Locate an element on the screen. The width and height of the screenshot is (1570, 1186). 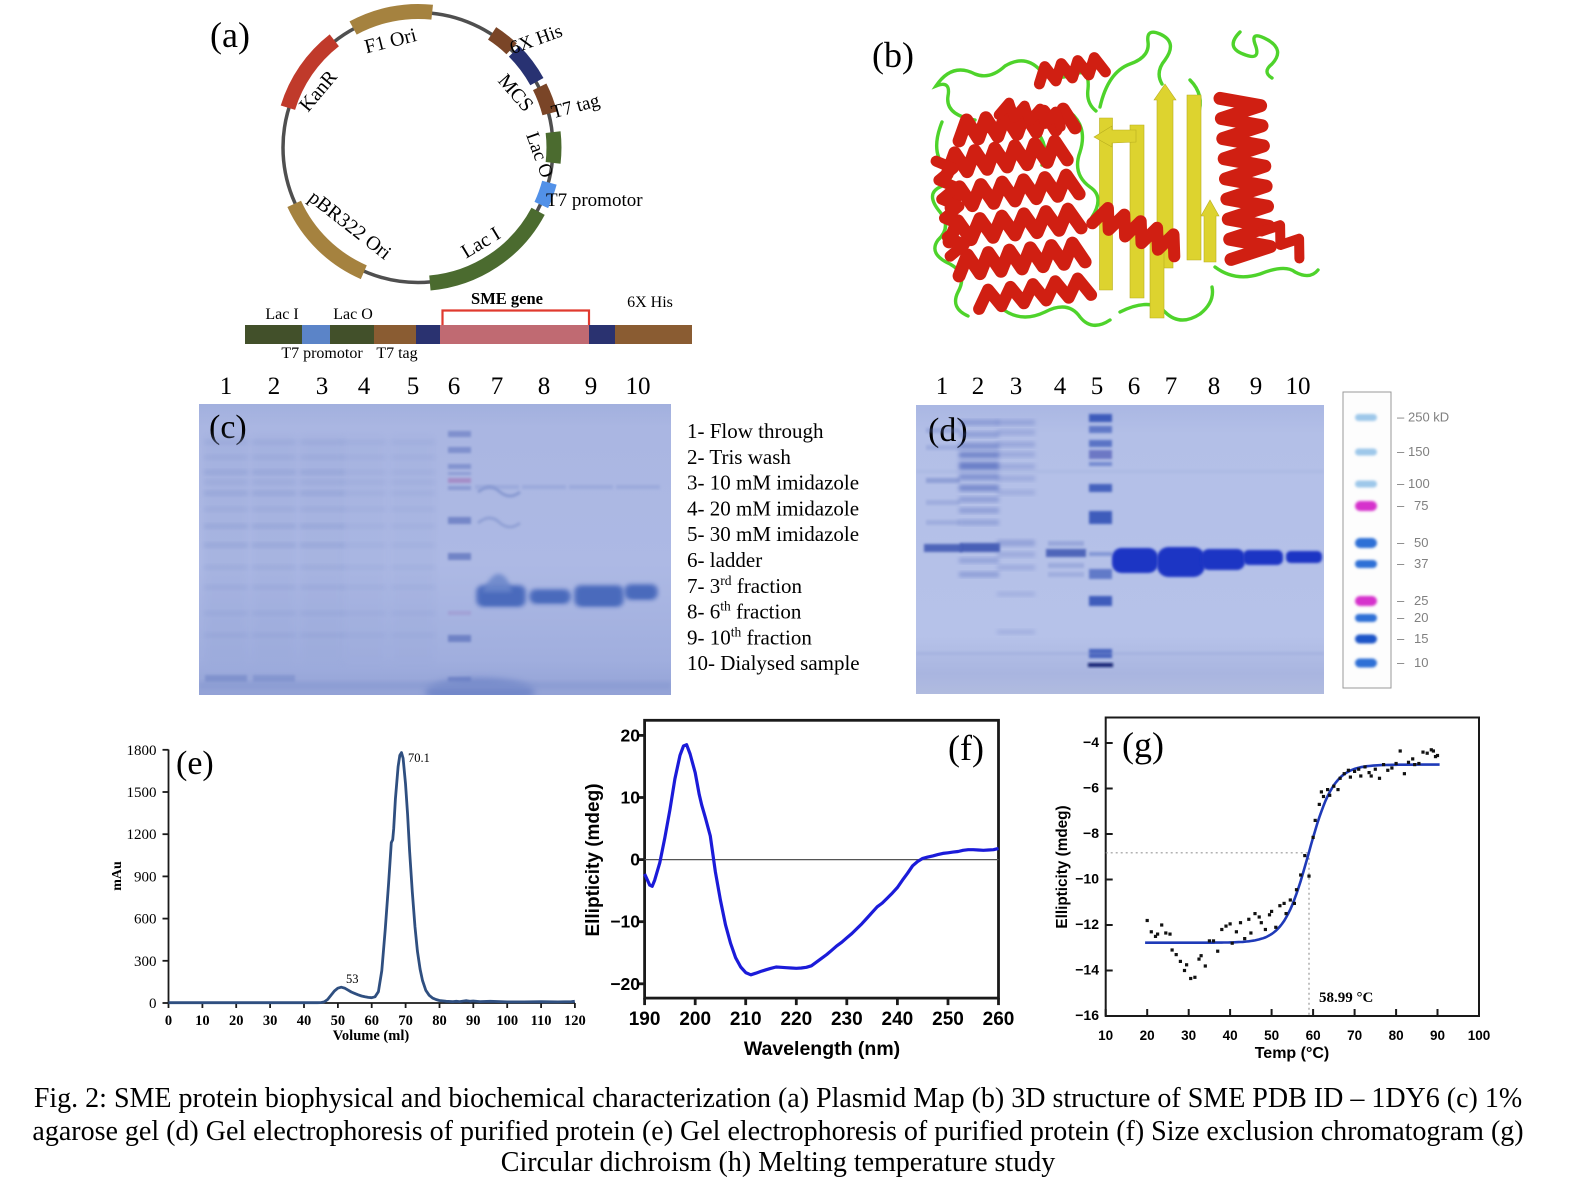
svg-text: (b) is located at coordinates (893, 55).